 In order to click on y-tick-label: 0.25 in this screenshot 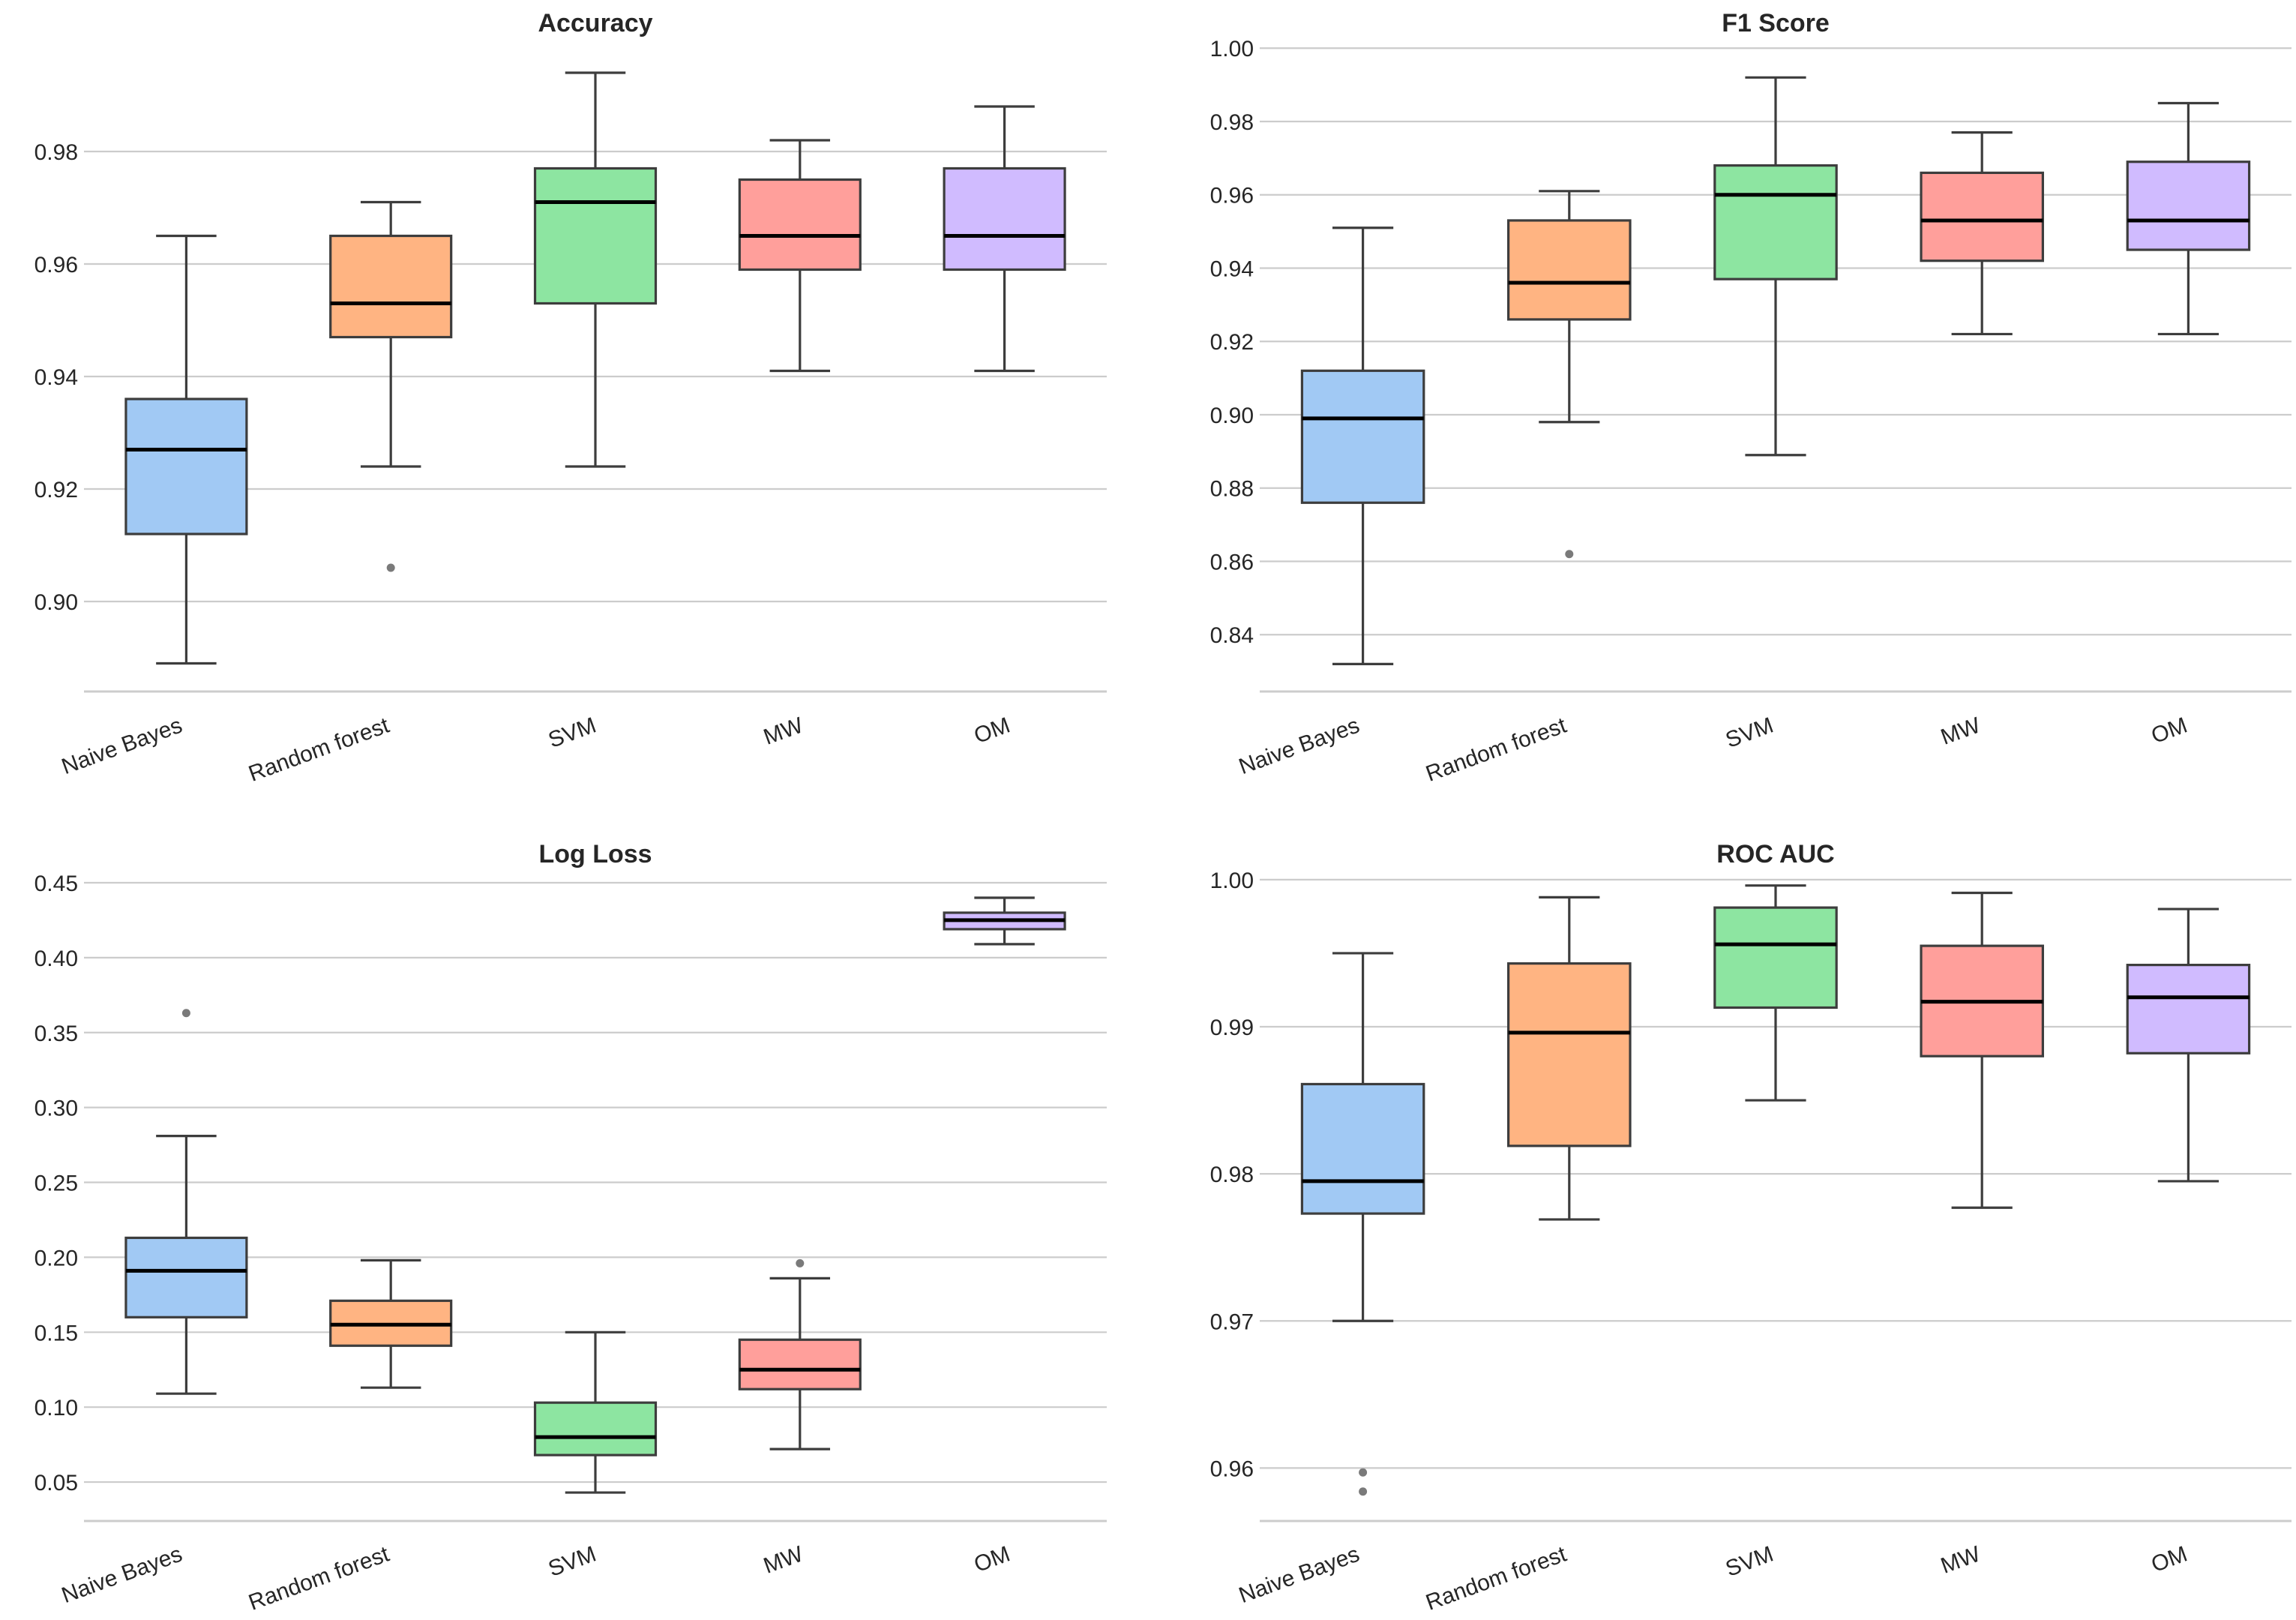, I will do `click(56, 1184)`.